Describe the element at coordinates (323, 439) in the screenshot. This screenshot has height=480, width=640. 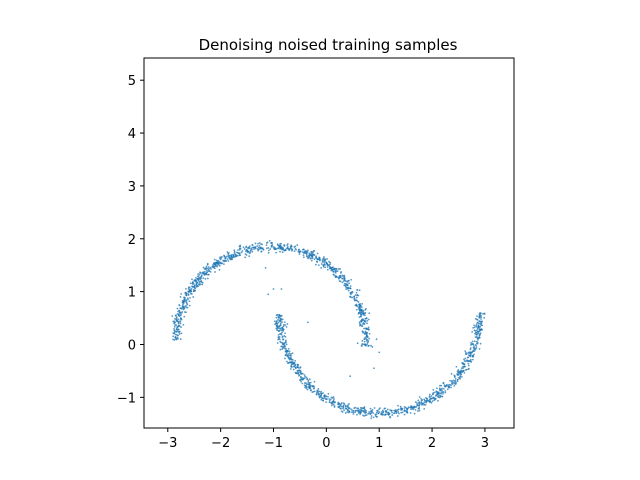
I see `x-axis: −3 −2 −1 0 1 2 3` at that location.